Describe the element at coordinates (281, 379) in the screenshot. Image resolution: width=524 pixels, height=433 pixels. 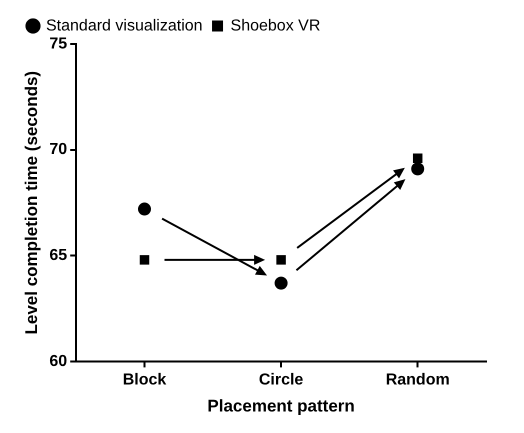
I see `x-tick-label: Circle` at that location.